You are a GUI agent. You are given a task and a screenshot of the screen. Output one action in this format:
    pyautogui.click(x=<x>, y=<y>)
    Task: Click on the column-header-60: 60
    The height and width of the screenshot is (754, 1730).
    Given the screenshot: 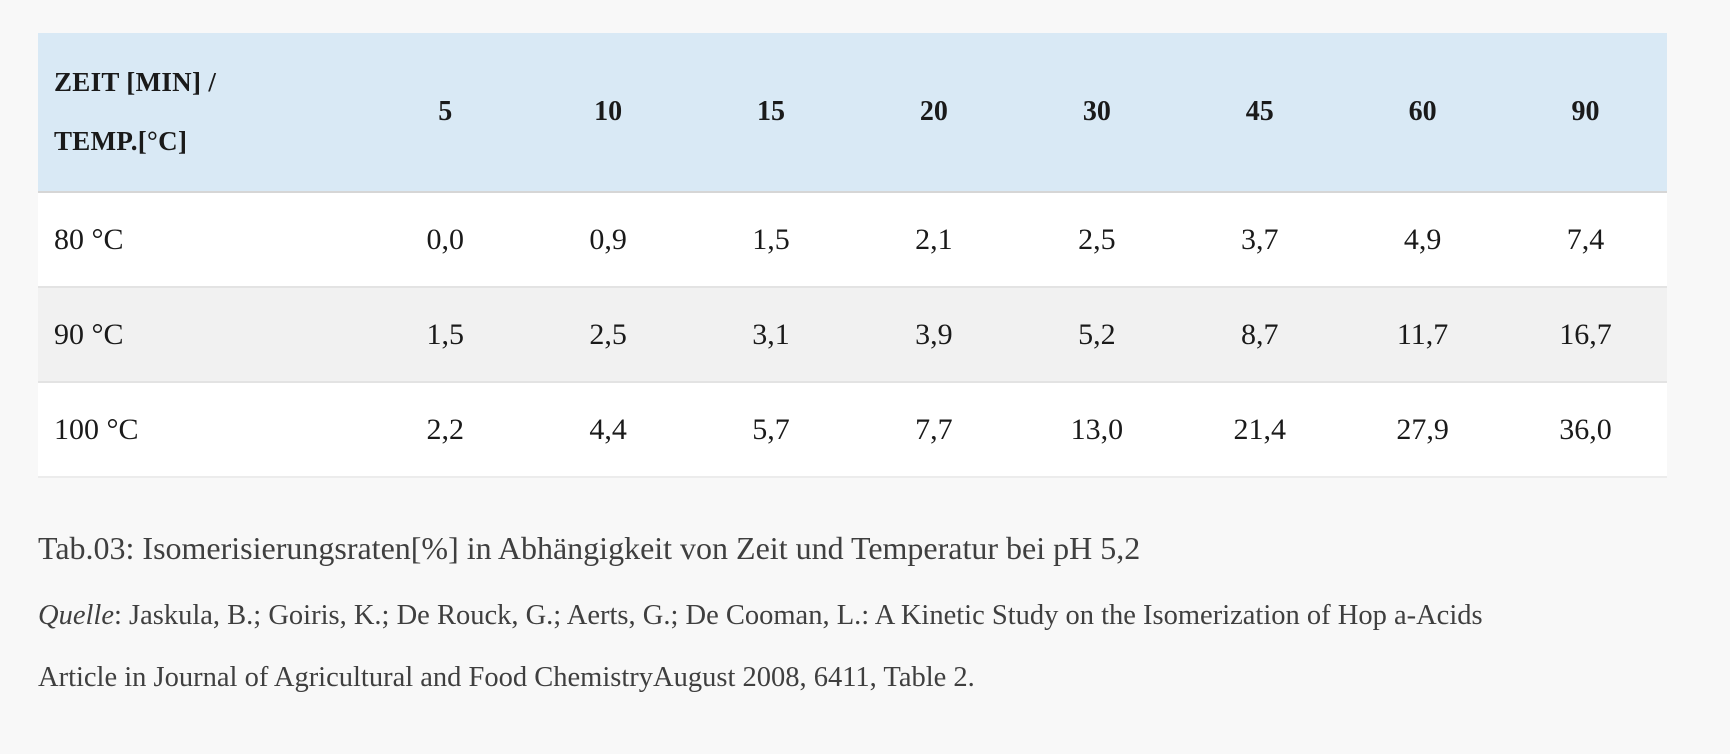 What is the action you would take?
    pyautogui.click(x=1423, y=113)
    